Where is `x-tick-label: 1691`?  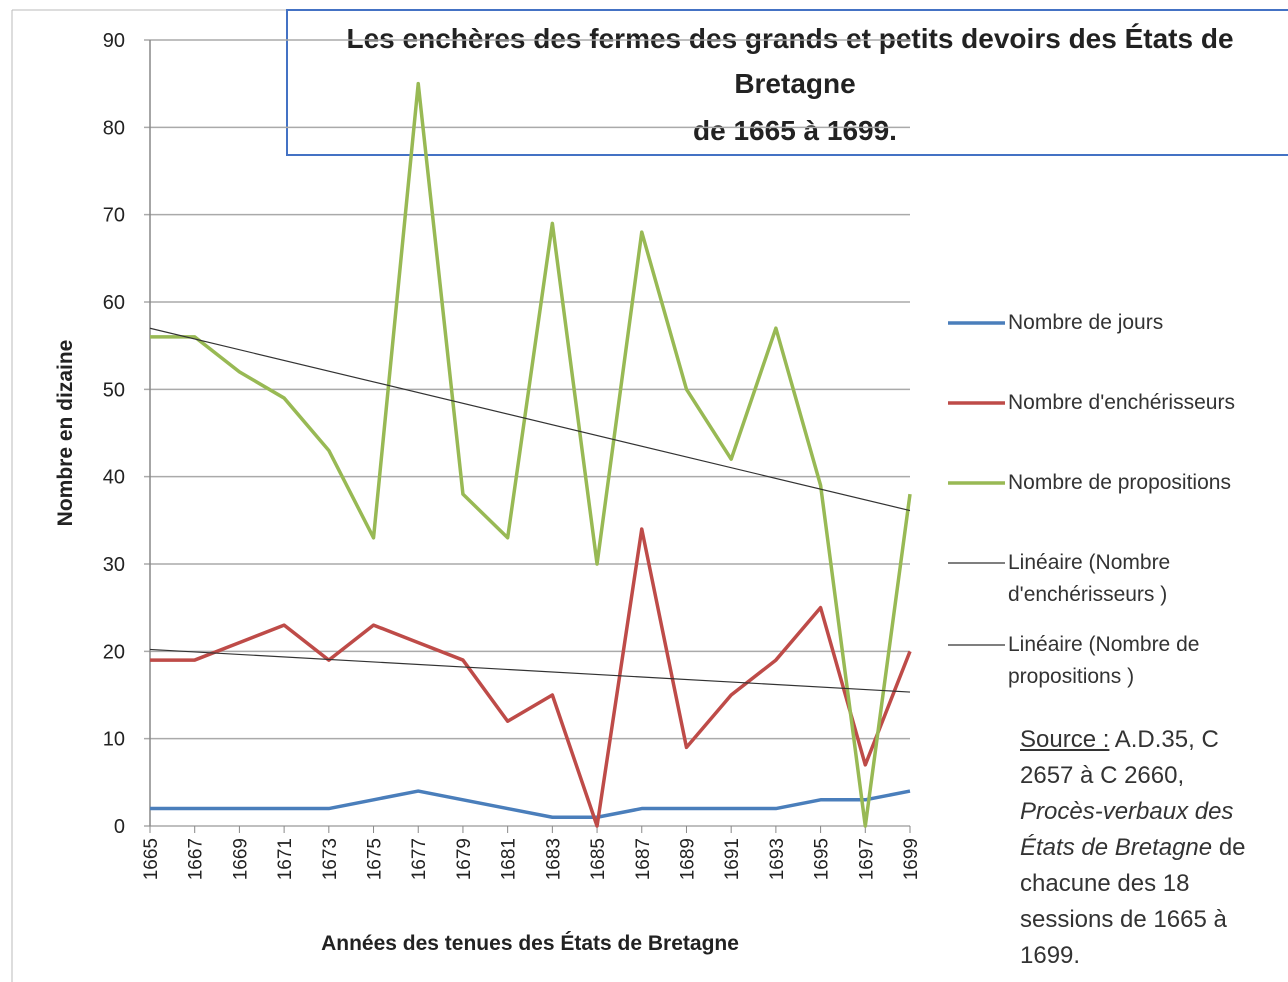 x-tick-label: 1691 is located at coordinates (732, 859).